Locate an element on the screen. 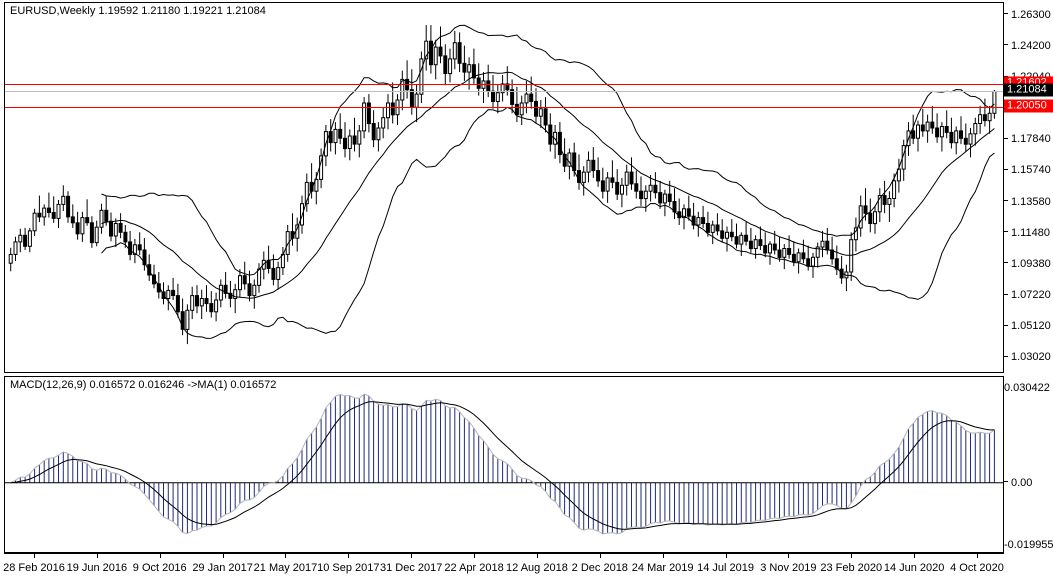 This screenshot has width=1053, height=585. date-axis-tick: 2 Dec 2018 is located at coordinates (599, 568).